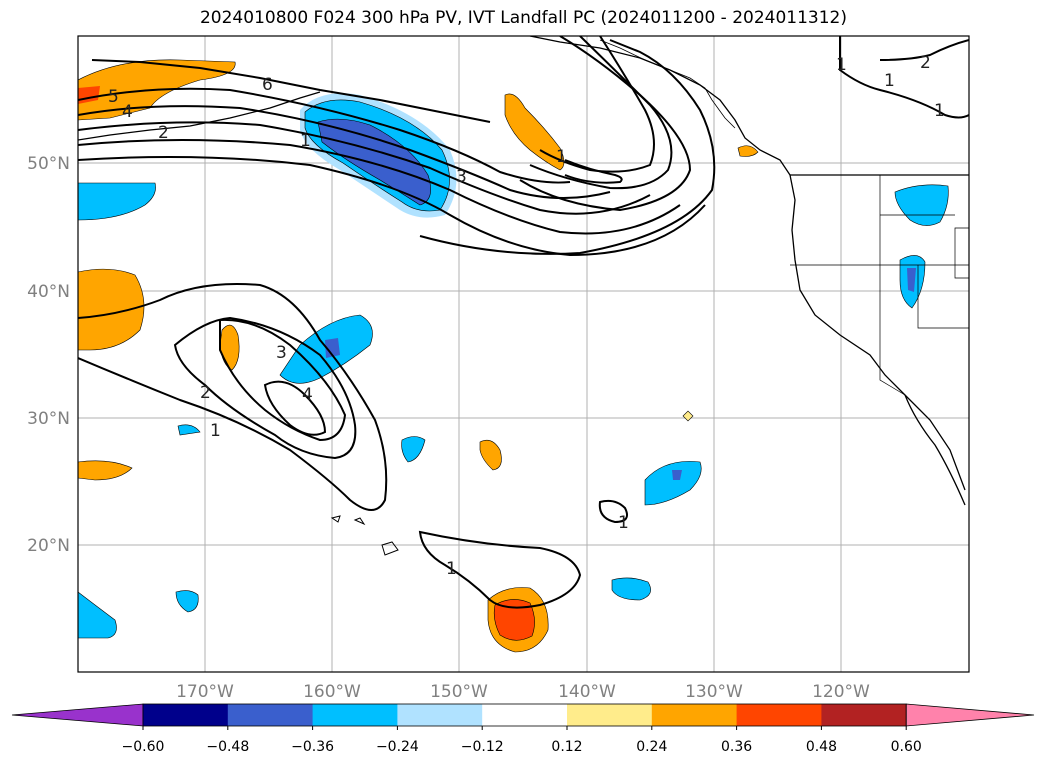 Image resolution: width=1047 pixels, height=765 pixels. I want to click on colorbar-tick-label: 0.48, so click(821, 747).